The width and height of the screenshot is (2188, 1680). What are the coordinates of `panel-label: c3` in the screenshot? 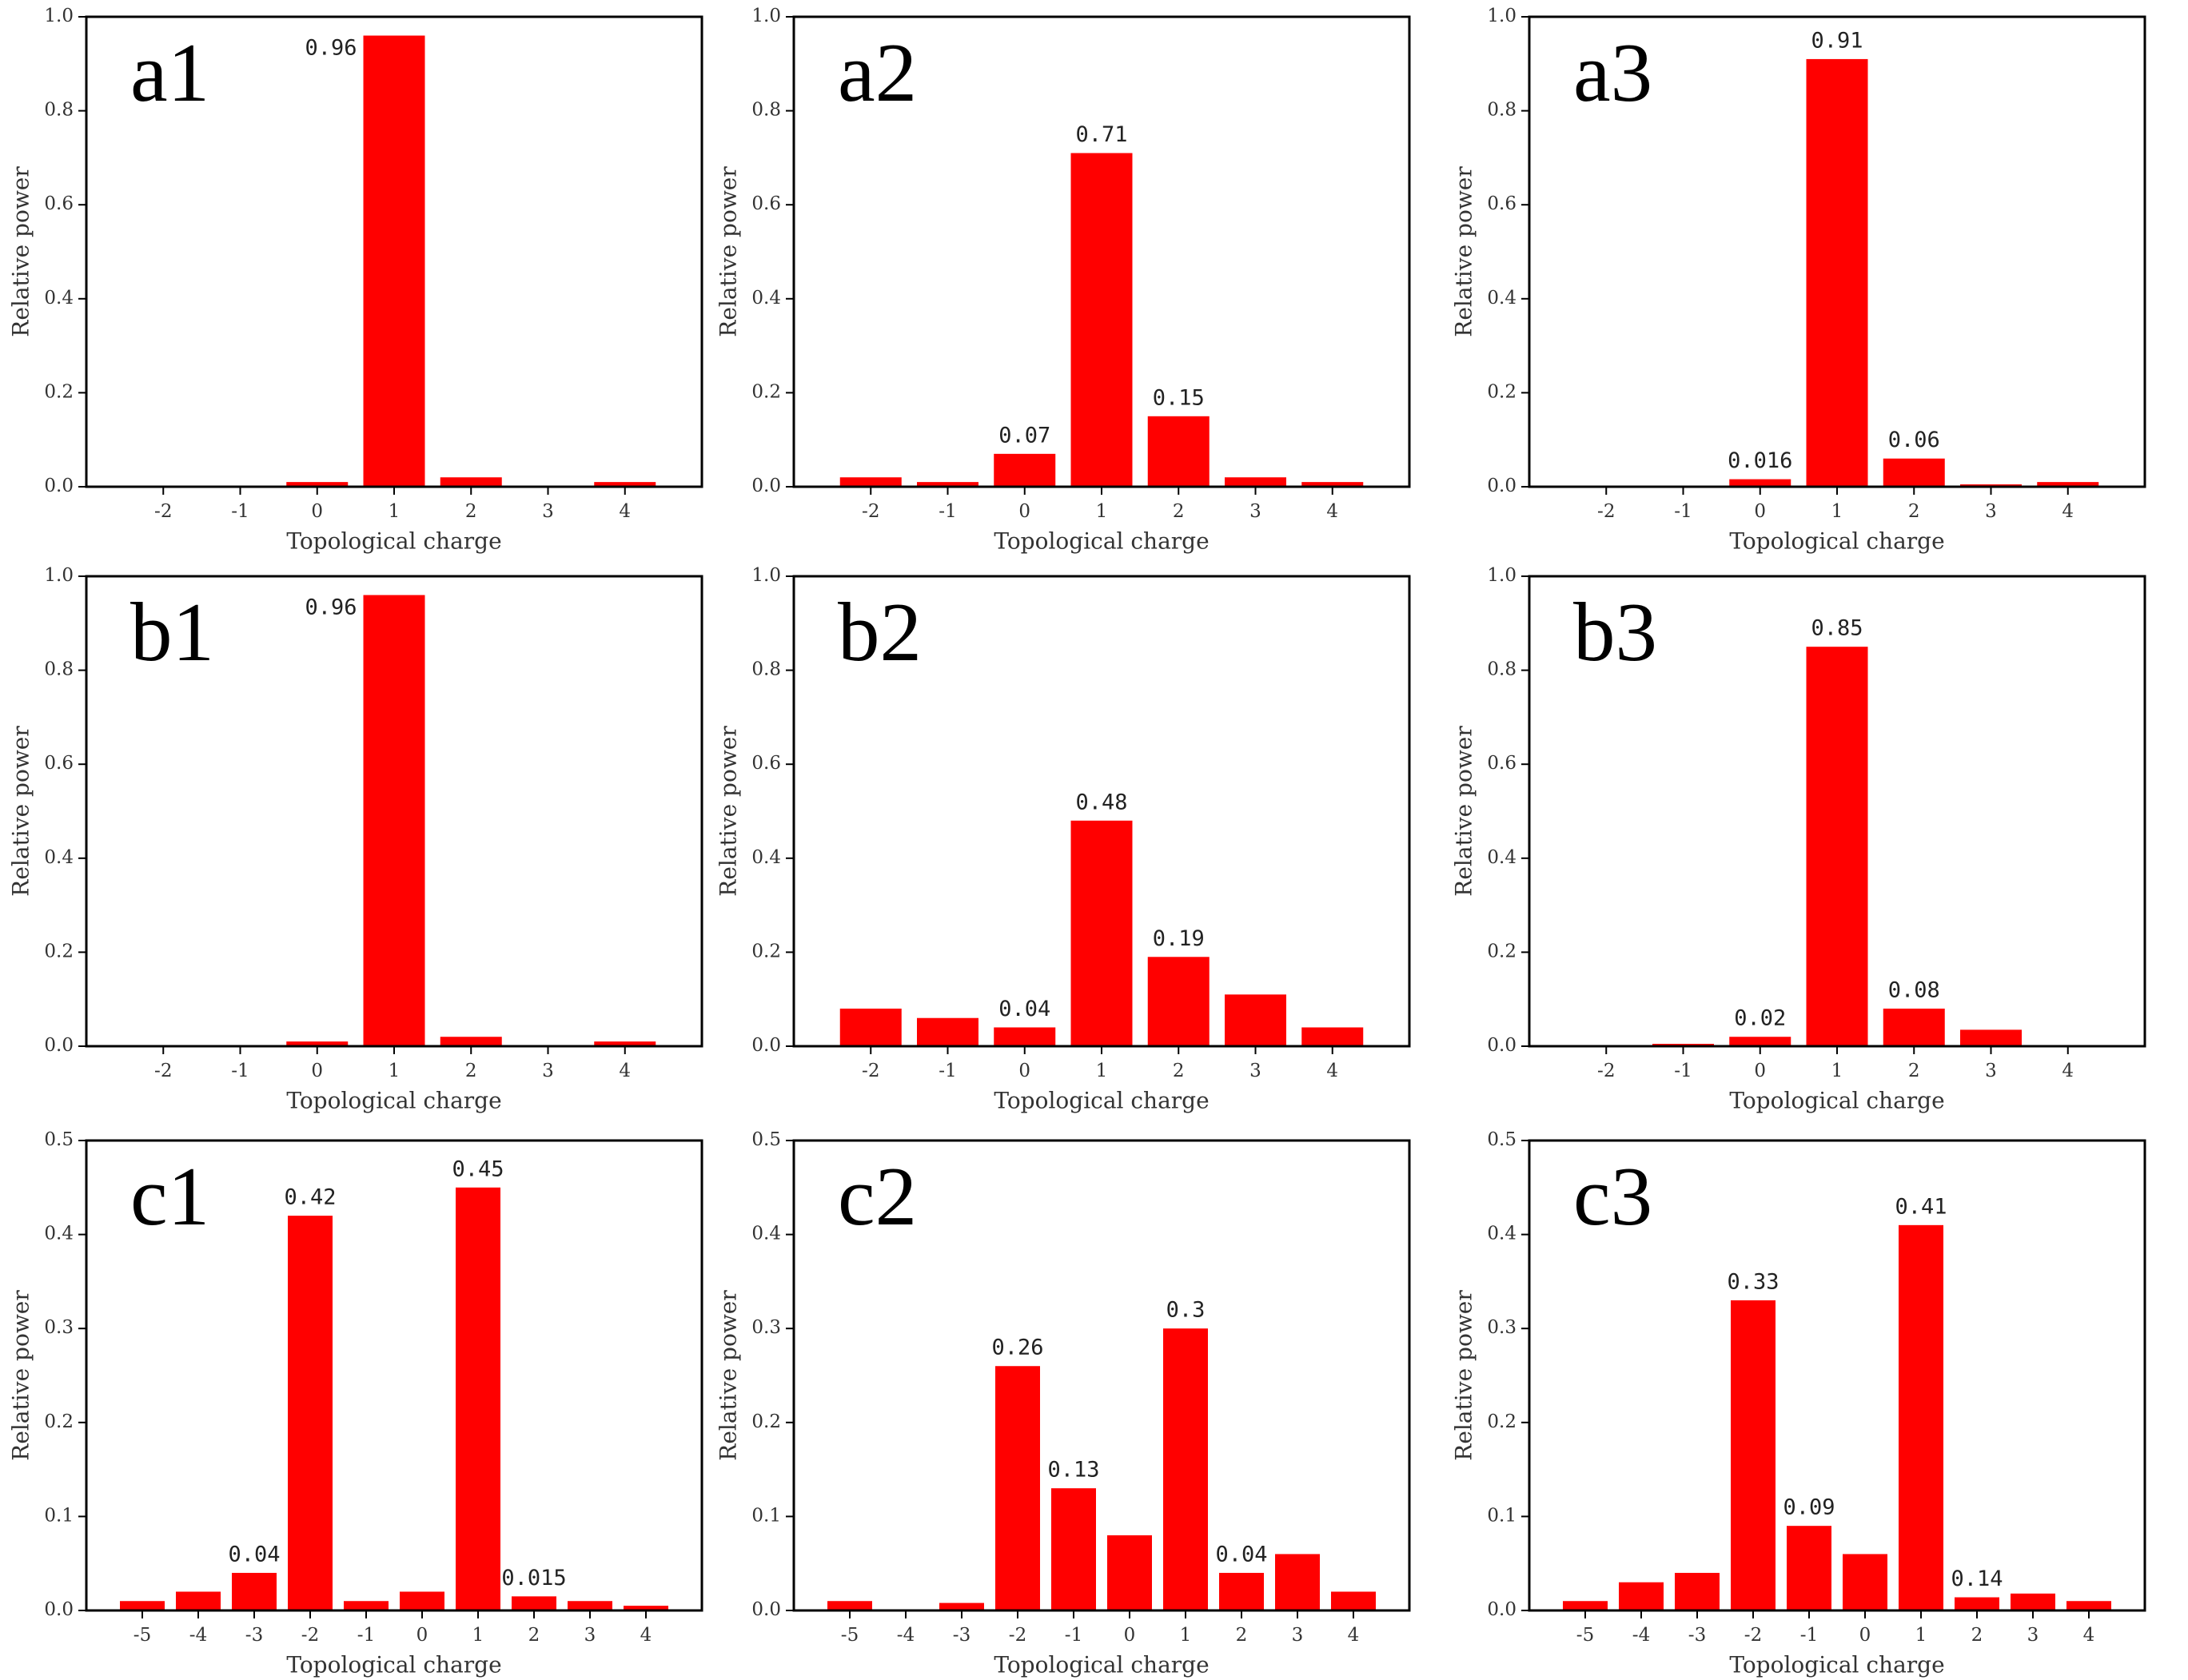 It's located at (1612, 1196).